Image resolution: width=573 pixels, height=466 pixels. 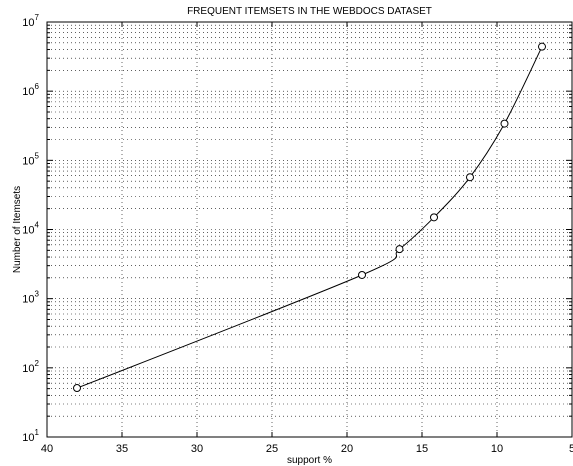 I want to click on x-tick-label: 15, so click(x=422, y=449).